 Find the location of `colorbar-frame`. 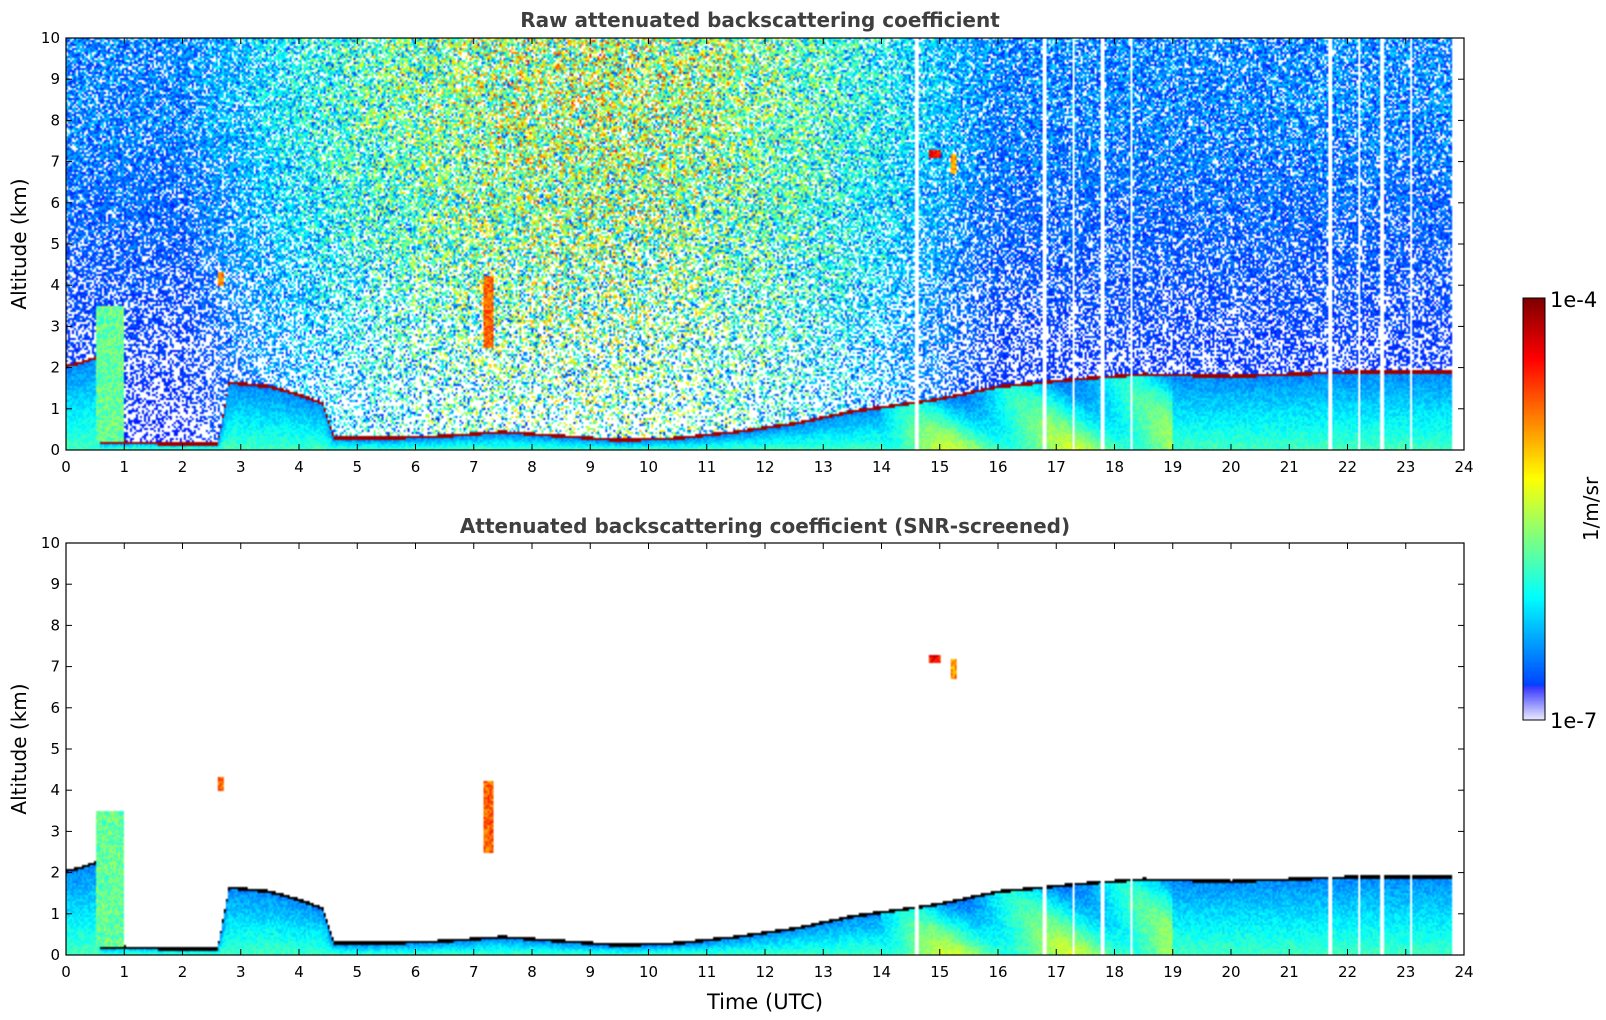

colorbar-frame is located at coordinates (1534, 509).